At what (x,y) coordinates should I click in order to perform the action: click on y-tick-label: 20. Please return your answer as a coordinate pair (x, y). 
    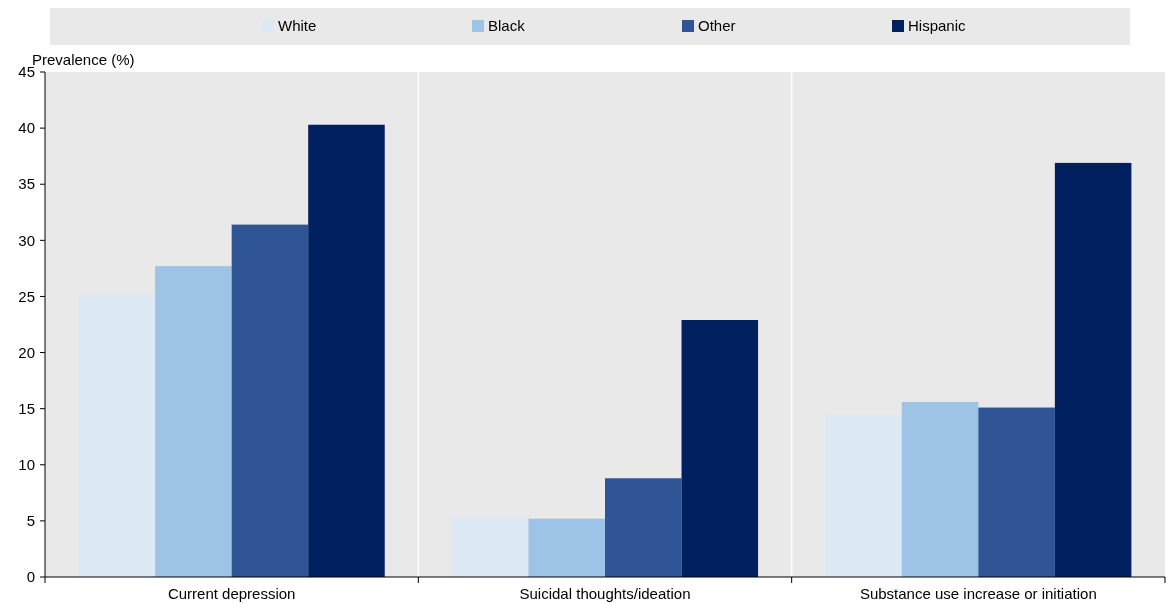
    Looking at the image, I should click on (26, 352).